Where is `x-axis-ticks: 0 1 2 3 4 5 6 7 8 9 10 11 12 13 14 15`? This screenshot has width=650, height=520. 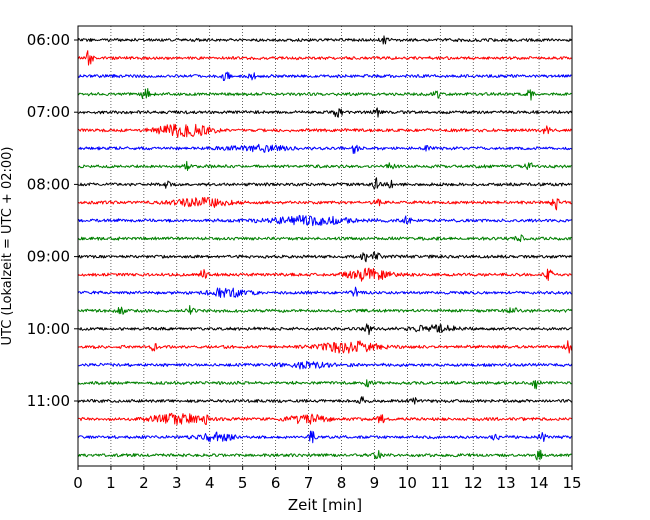 x-axis-ticks: 0 1 2 3 4 5 6 7 8 9 10 11 12 13 14 15 is located at coordinates (327, 479).